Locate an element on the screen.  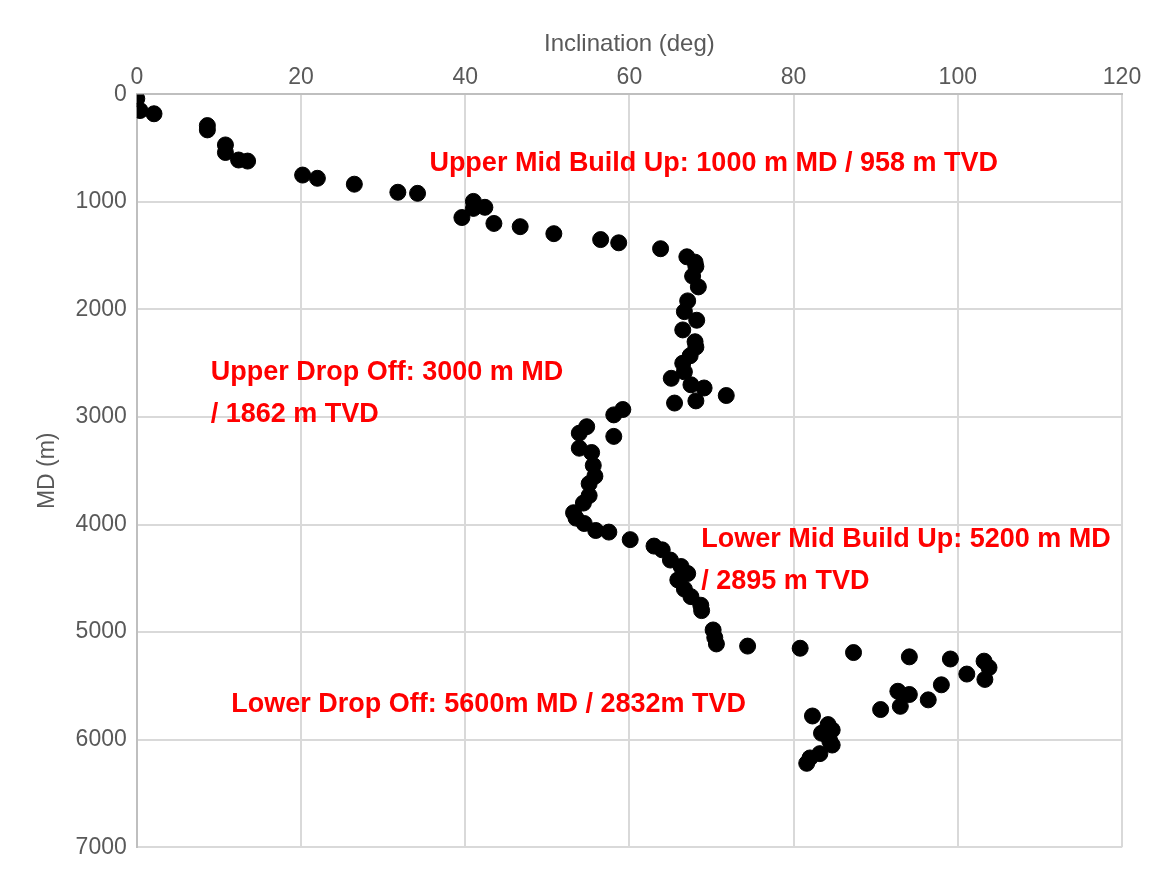
annotation: Upper Drop Off: 3000 m MD / 1862 m TVD is located at coordinates (387, 391).